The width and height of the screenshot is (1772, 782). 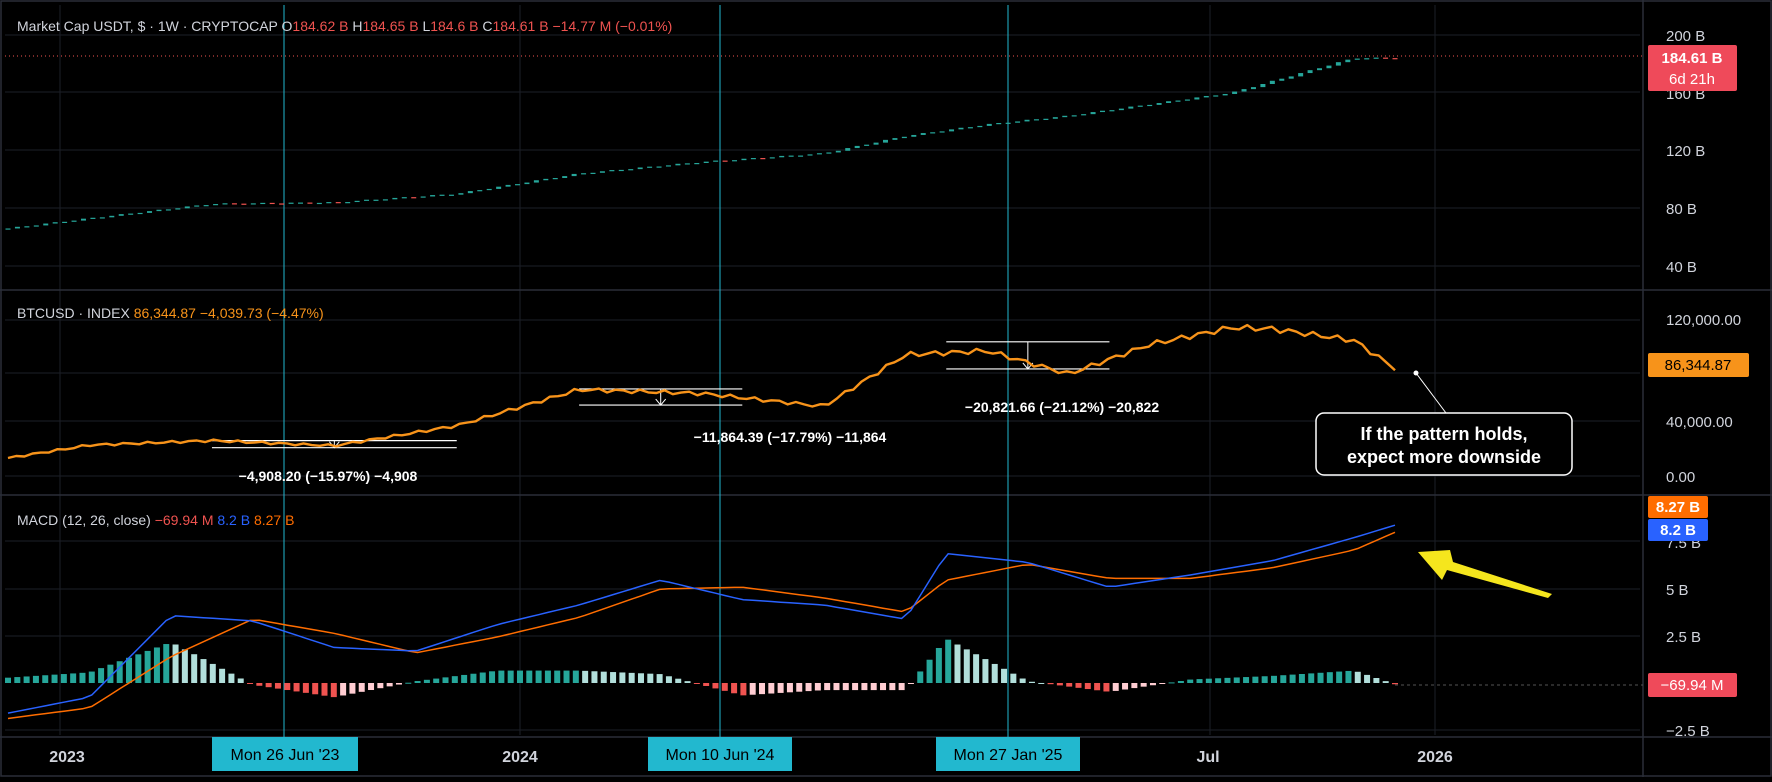 I want to click on svg-text: Mon 27 Jan '25, so click(x=1008, y=755).